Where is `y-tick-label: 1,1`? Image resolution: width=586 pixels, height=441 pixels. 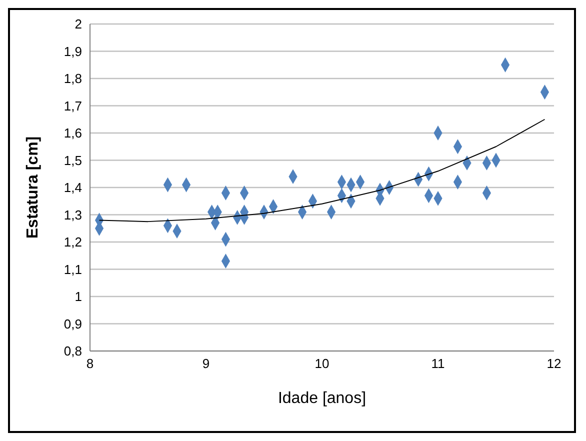
y-tick-label: 1,1 is located at coordinates (73, 269).